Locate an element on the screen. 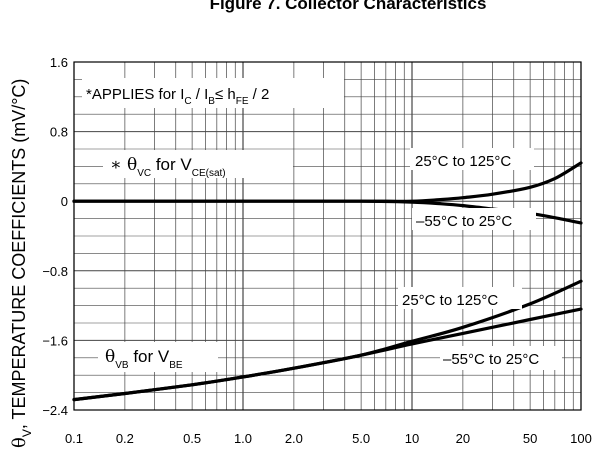 The width and height of the screenshot is (602, 454). x-tick-label: 0.1 is located at coordinates (74, 438).